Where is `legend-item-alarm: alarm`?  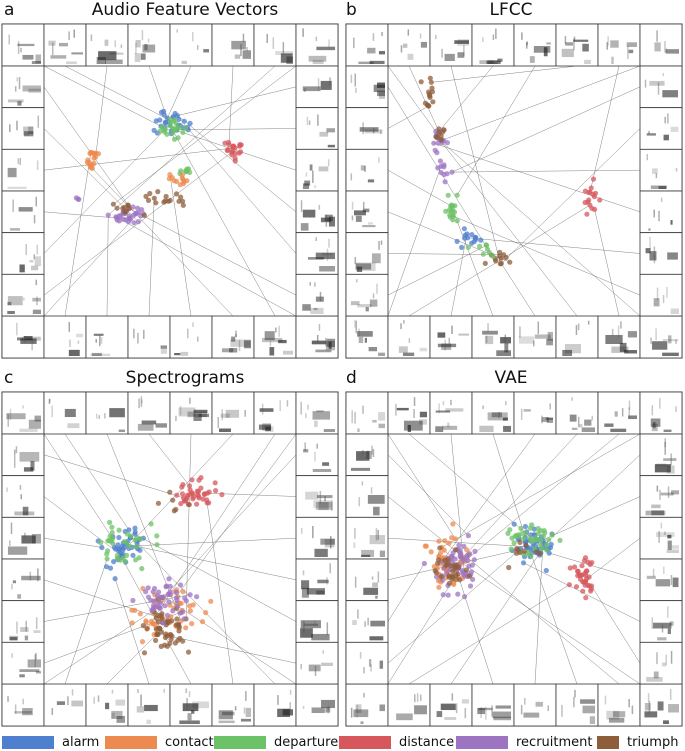 legend-item-alarm: alarm is located at coordinates (50, 742).